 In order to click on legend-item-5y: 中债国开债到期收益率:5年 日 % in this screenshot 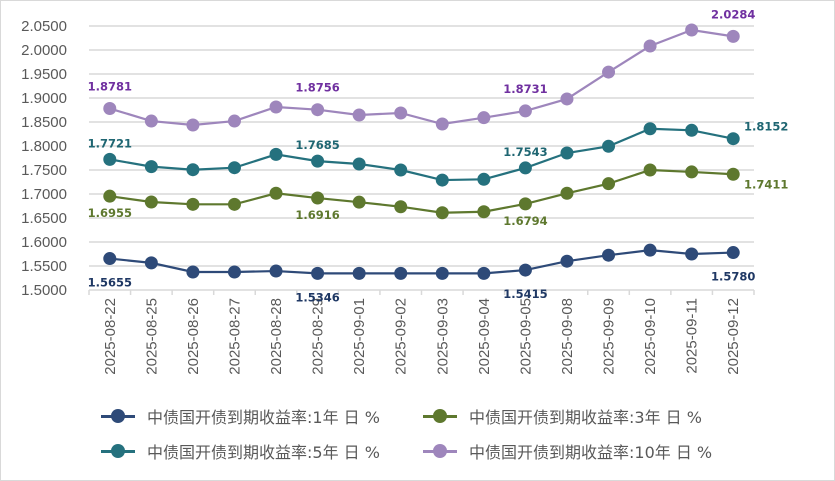, I will do `click(240, 451)`.